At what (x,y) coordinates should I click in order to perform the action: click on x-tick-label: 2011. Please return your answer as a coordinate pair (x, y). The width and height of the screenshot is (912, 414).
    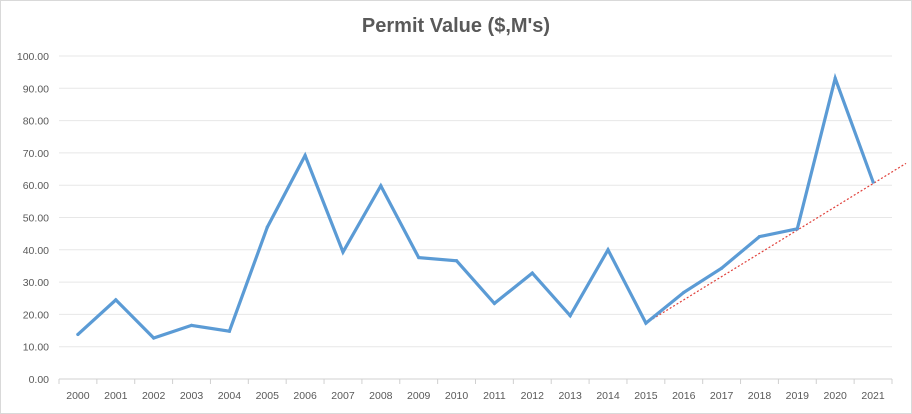
    Looking at the image, I should click on (494, 396).